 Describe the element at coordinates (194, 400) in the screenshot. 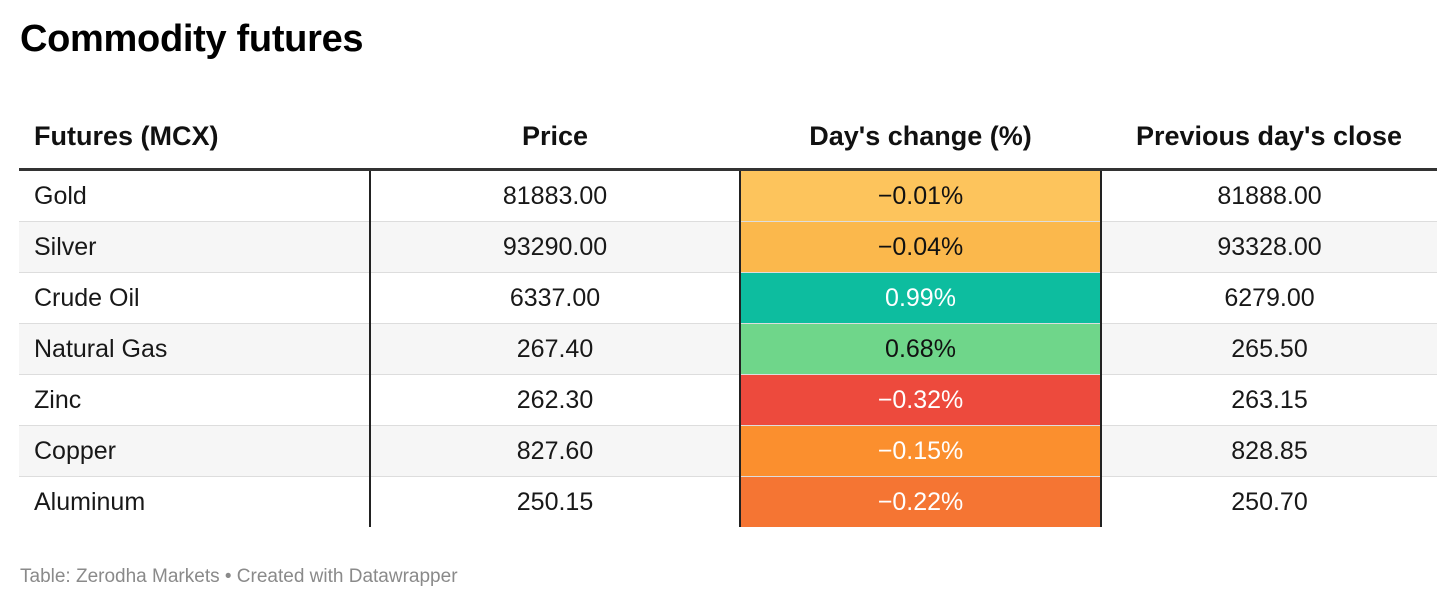

I see `cell-commodity: Zinc` at that location.